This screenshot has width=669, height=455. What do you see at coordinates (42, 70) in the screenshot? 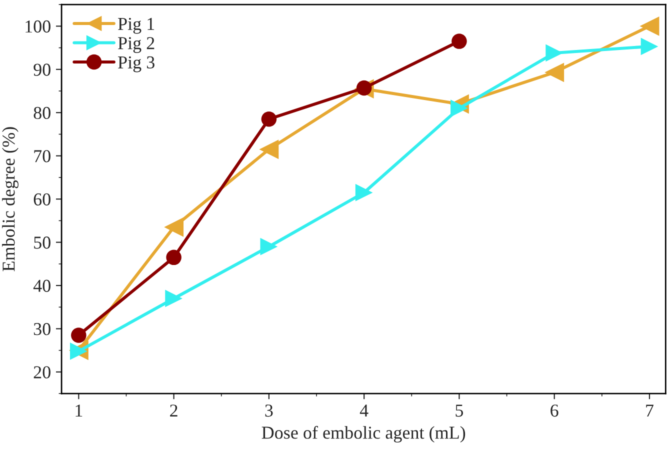
I see `y-tick-label: 90` at bounding box center [42, 70].